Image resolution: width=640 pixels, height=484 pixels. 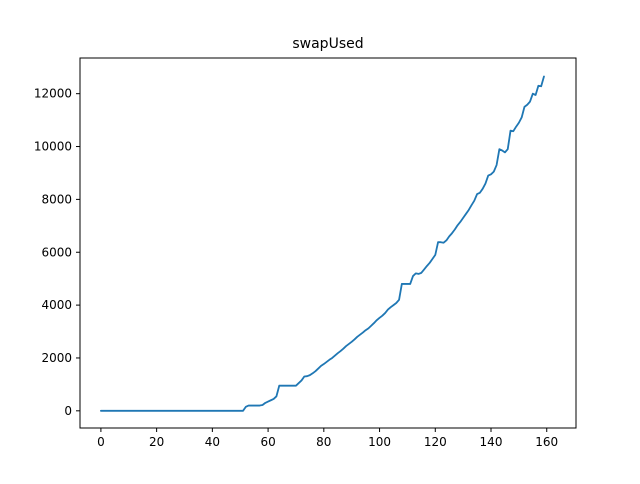 I want to click on y-tick-label: 10000, so click(x=53, y=147).